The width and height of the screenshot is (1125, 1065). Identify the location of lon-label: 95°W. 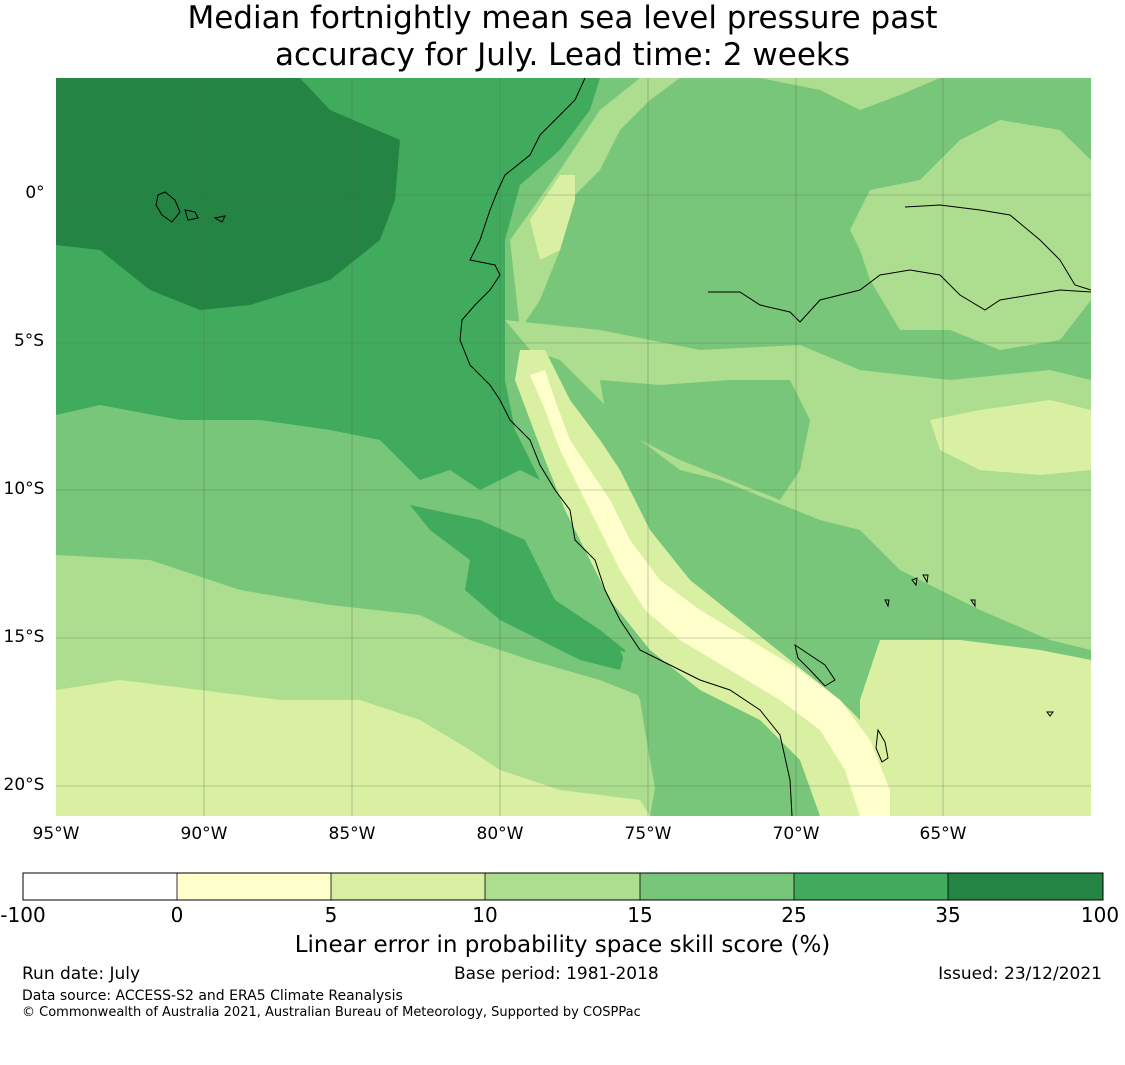
(56, 834).